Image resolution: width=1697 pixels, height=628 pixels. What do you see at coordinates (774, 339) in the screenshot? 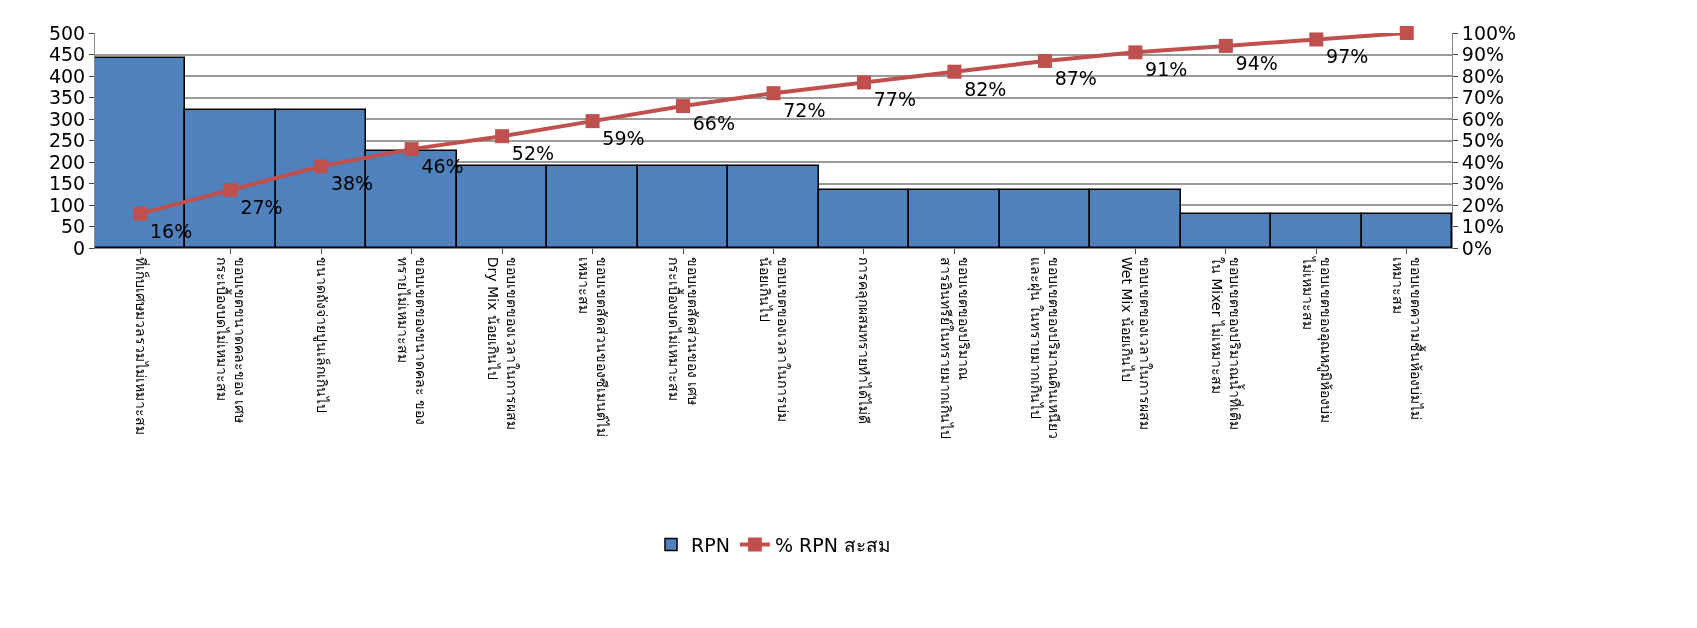
I see `x-tick-label: ขอบเขตของเวลาในการบ่ม น้อยเกินไป` at bounding box center [774, 339].